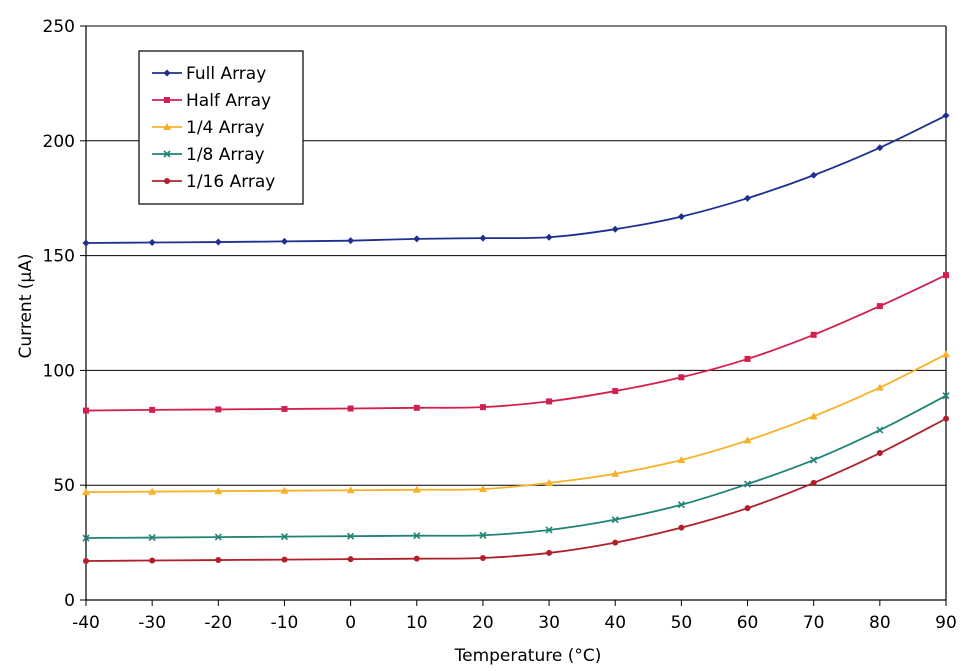 Image resolution: width=975 pixels, height=671 pixels. Describe the element at coordinates (59, 257) in the screenshot. I see `y-tick-label: 150` at that location.